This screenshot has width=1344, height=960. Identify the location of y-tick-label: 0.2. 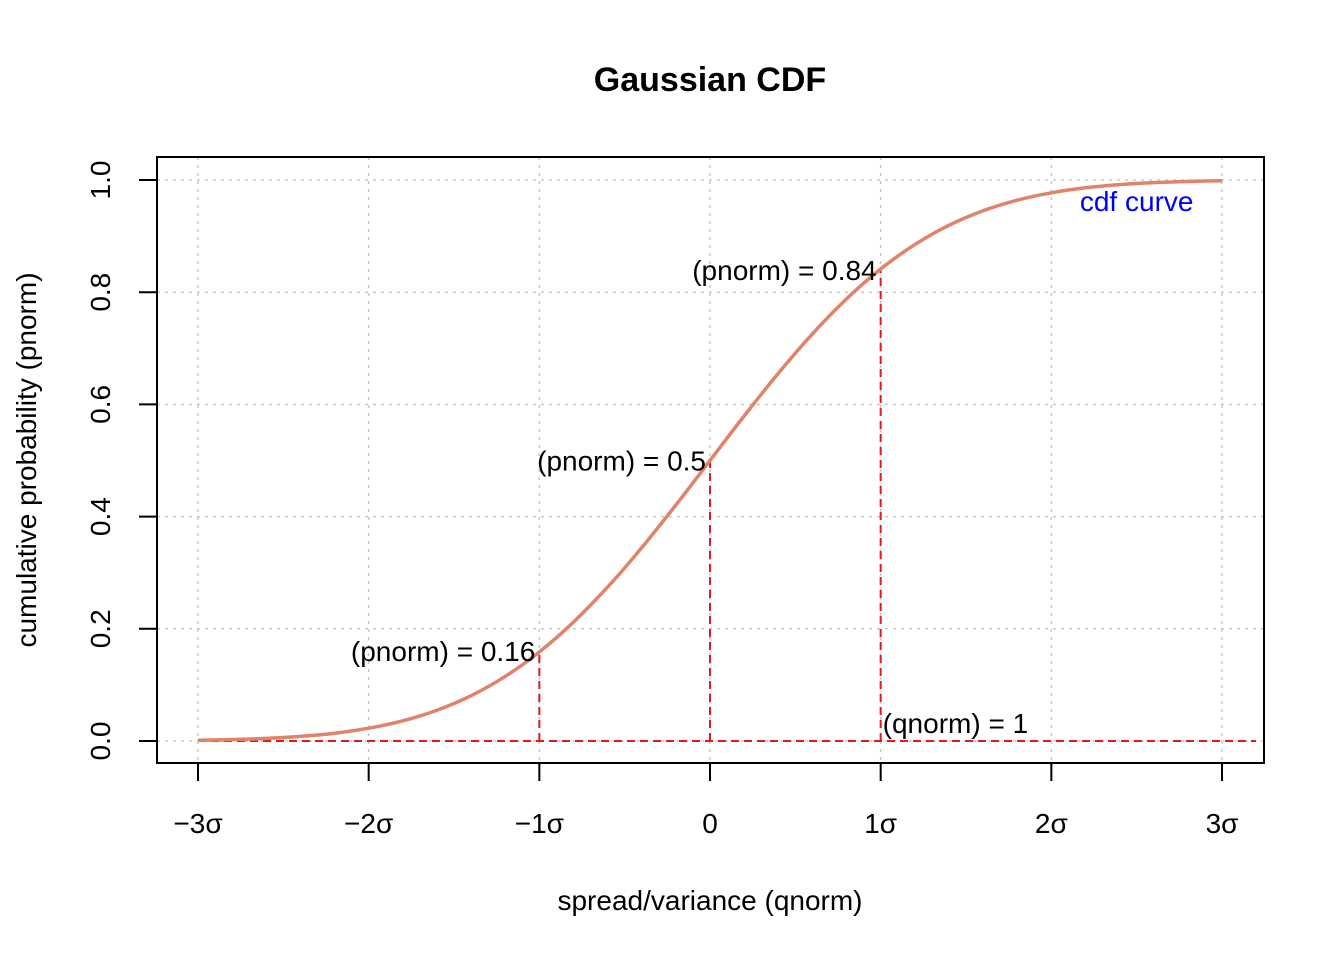
(100, 628).